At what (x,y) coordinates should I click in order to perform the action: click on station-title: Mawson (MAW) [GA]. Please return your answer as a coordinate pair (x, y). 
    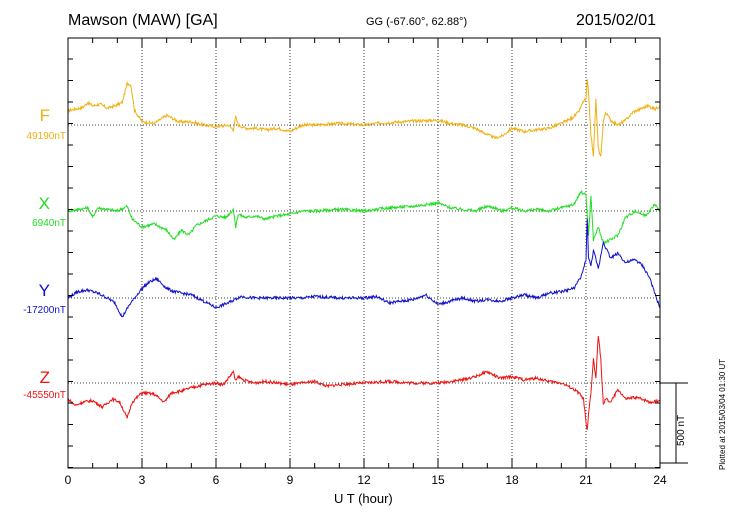
    Looking at the image, I should click on (143, 20).